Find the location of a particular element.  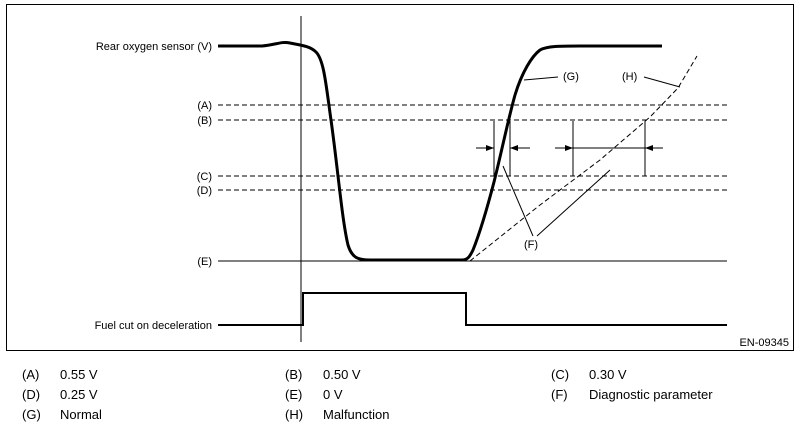

legend-key: (B) is located at coordinates (294, 374).